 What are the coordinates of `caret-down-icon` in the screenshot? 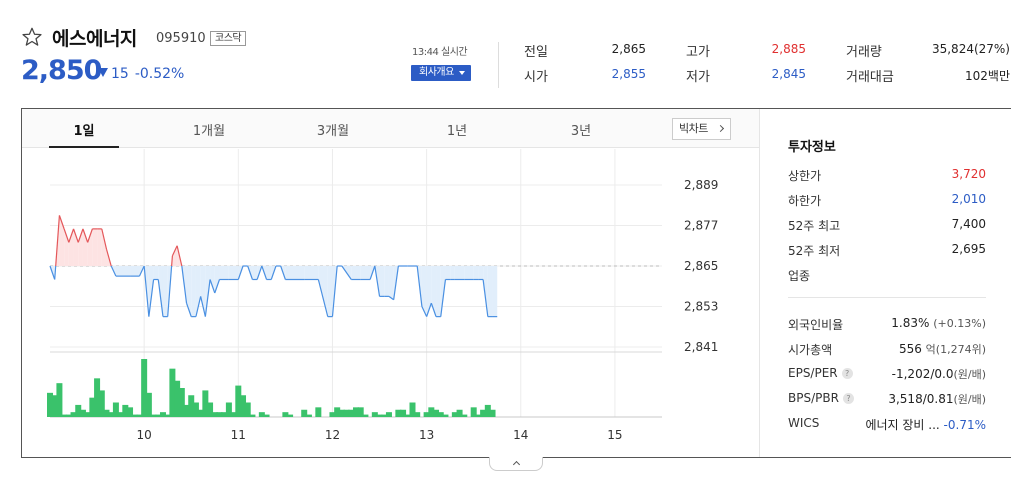 It's located at (462, 73).